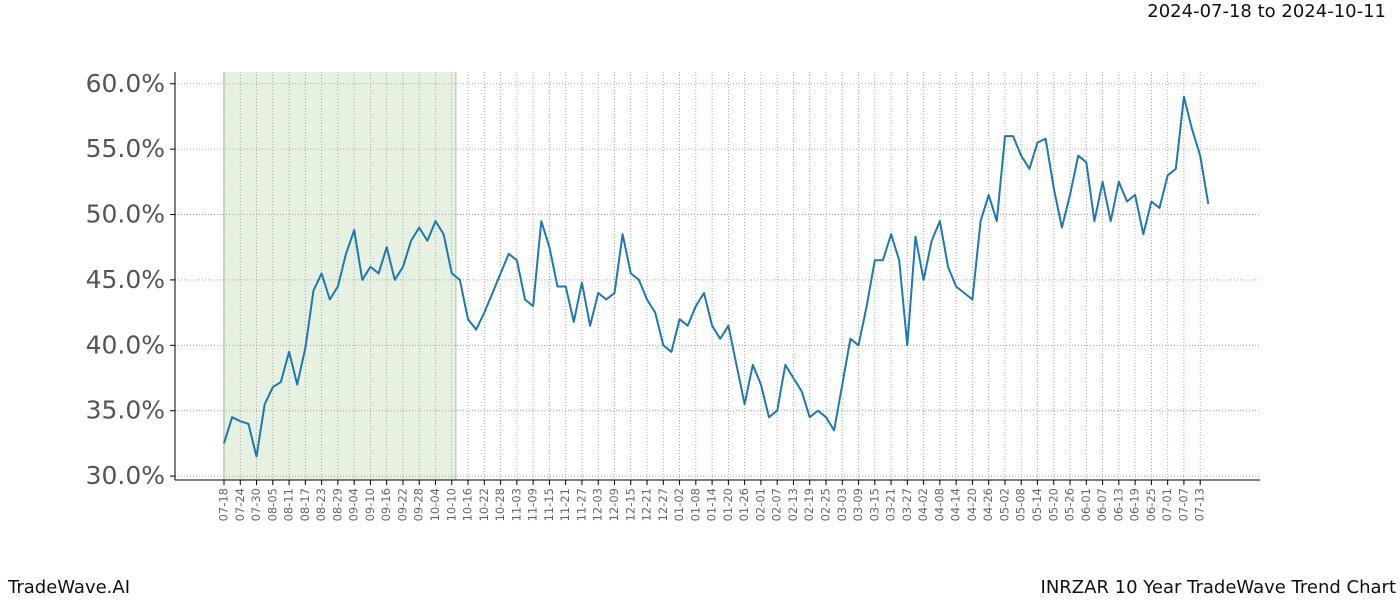 The height and width of the screenshot is (600, 1400). What do you see at coordinates (1135, 504) in the screenshot?
I see `x-tick-label: 06-19` at bounding box center [1135, 504].